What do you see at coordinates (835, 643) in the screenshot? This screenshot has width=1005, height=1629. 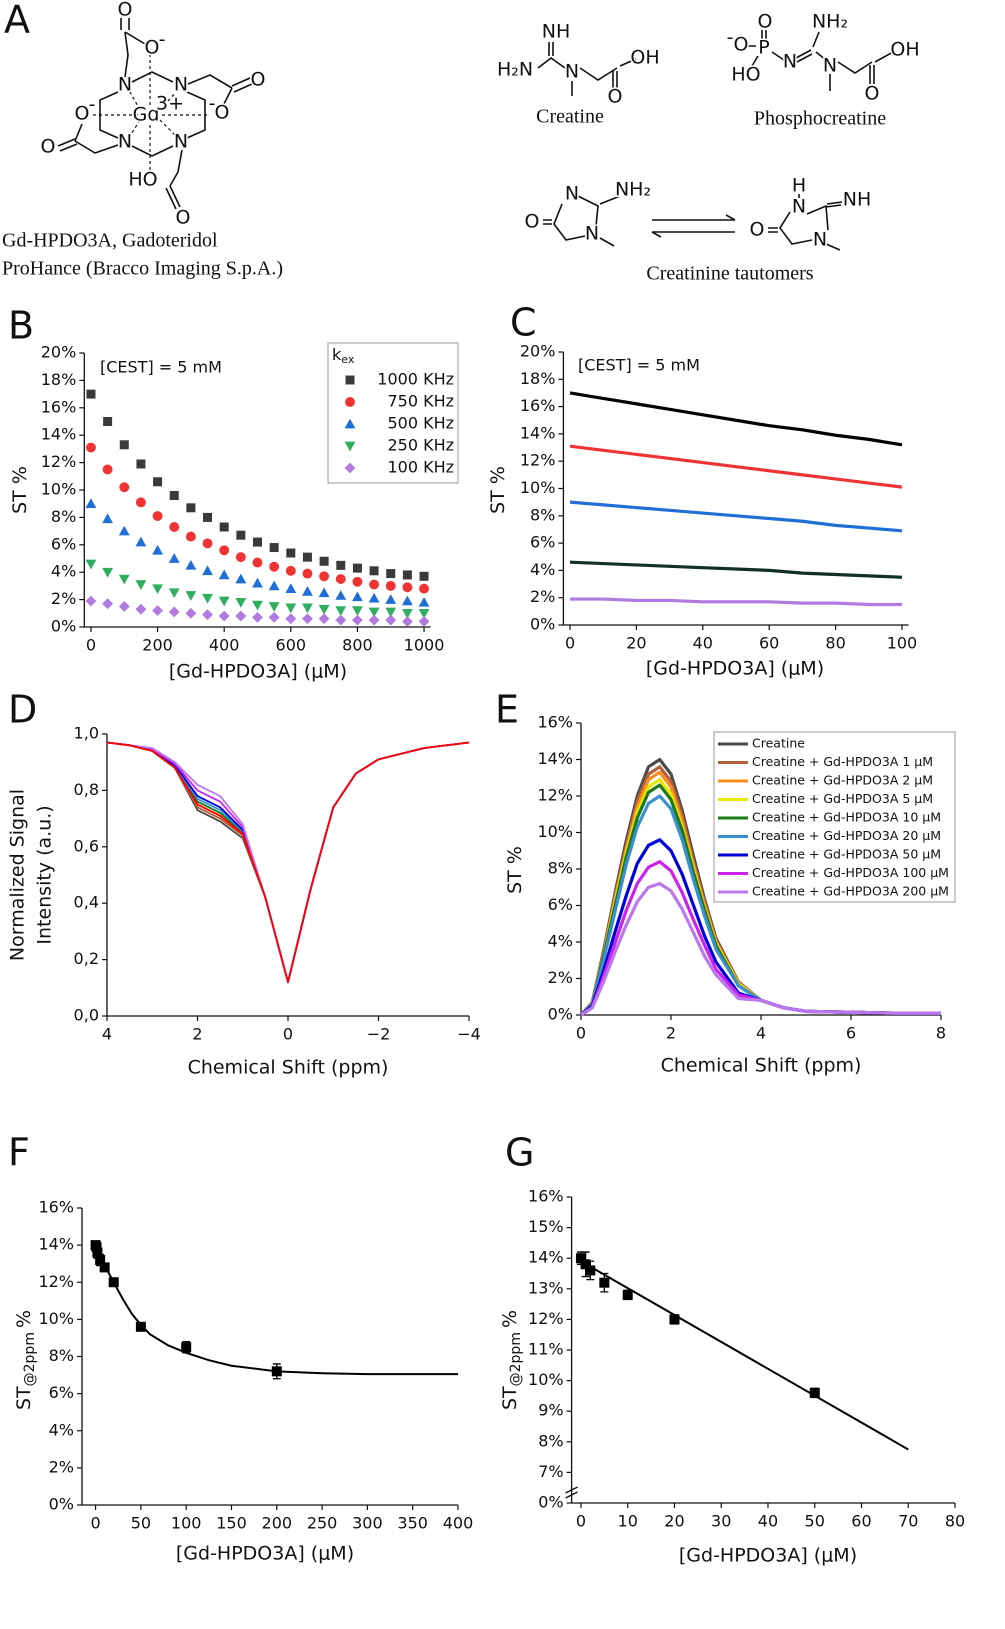 I see `x-tick-label: 80` at bounding box center [835, 643].